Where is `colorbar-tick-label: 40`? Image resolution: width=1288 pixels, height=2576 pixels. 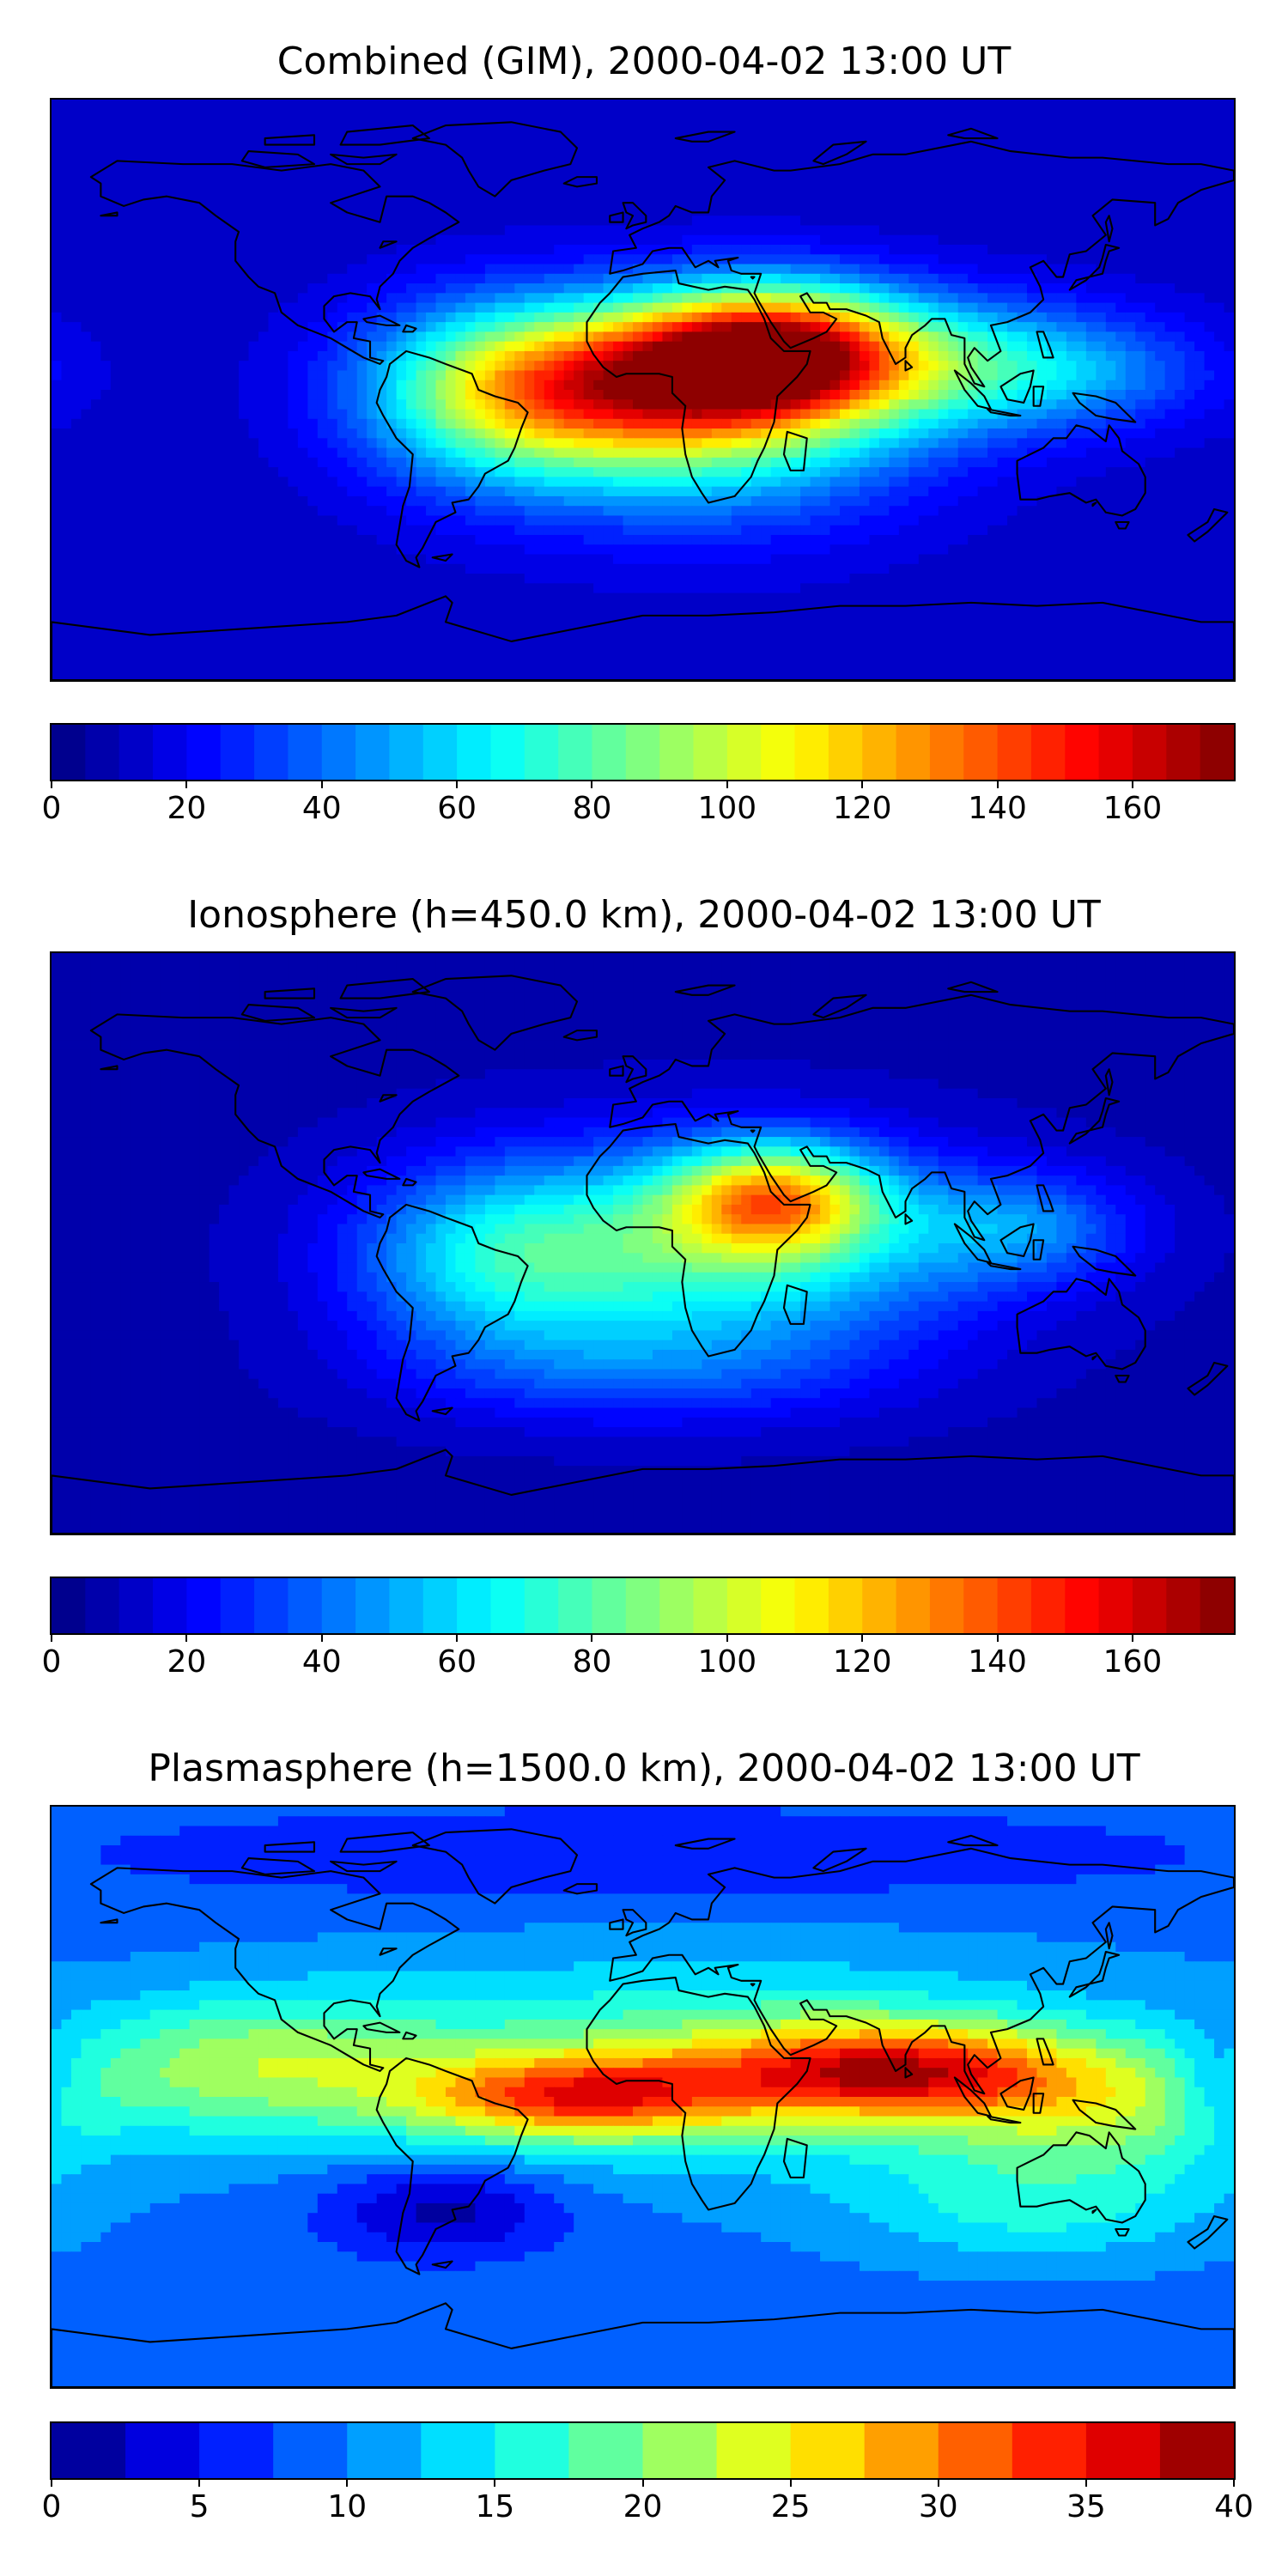
colorbar-tick-label: 40 is located at coordinates (322, 809).